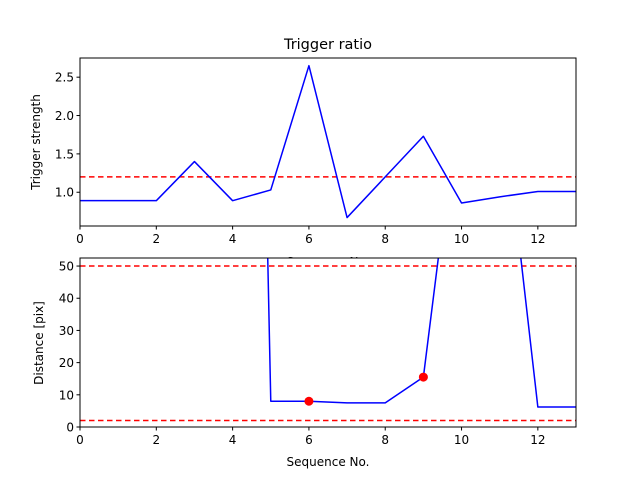 Image resolution: width=640 pixels, height=484 pixels. Describe the element at coordinates (66, 299) in the screenshot. I see `y-tick-label: 40` at that location.